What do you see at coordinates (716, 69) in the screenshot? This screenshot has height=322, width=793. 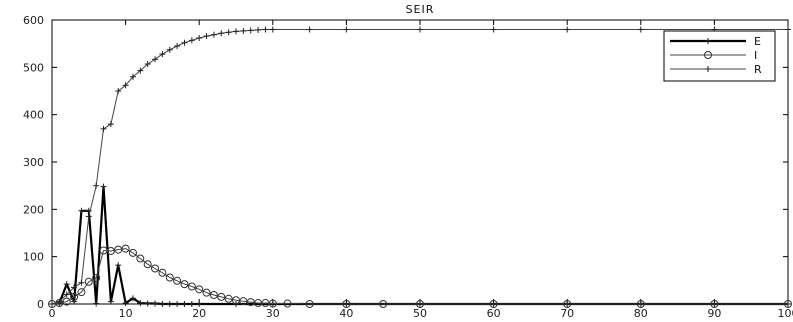 I see `legend-item-R: R` at bounding box center [716, 69].